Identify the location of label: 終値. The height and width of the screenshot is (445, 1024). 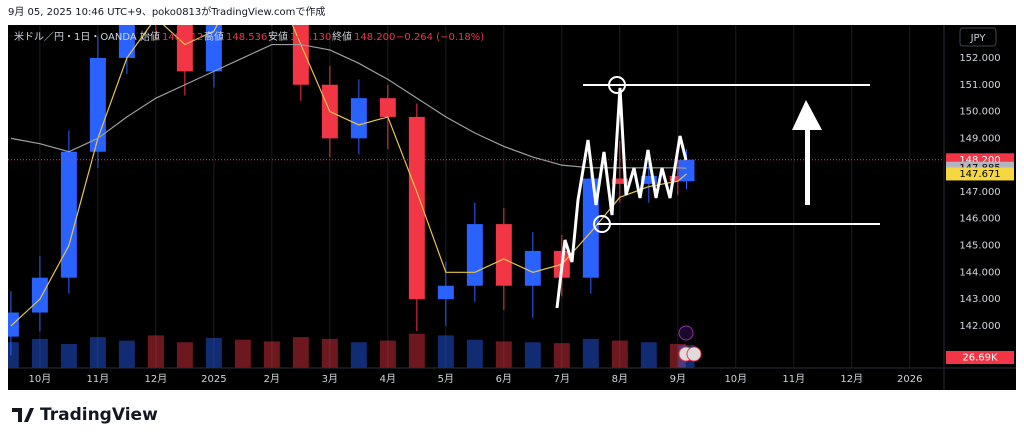
(342, 36).